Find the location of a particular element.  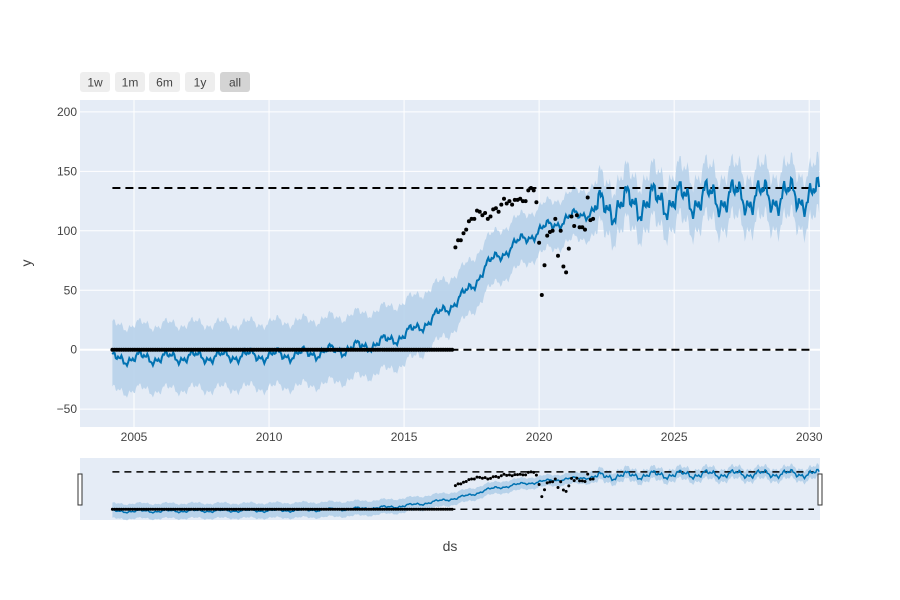

y-tick-label: 200 is located at coordinates (67, 112).